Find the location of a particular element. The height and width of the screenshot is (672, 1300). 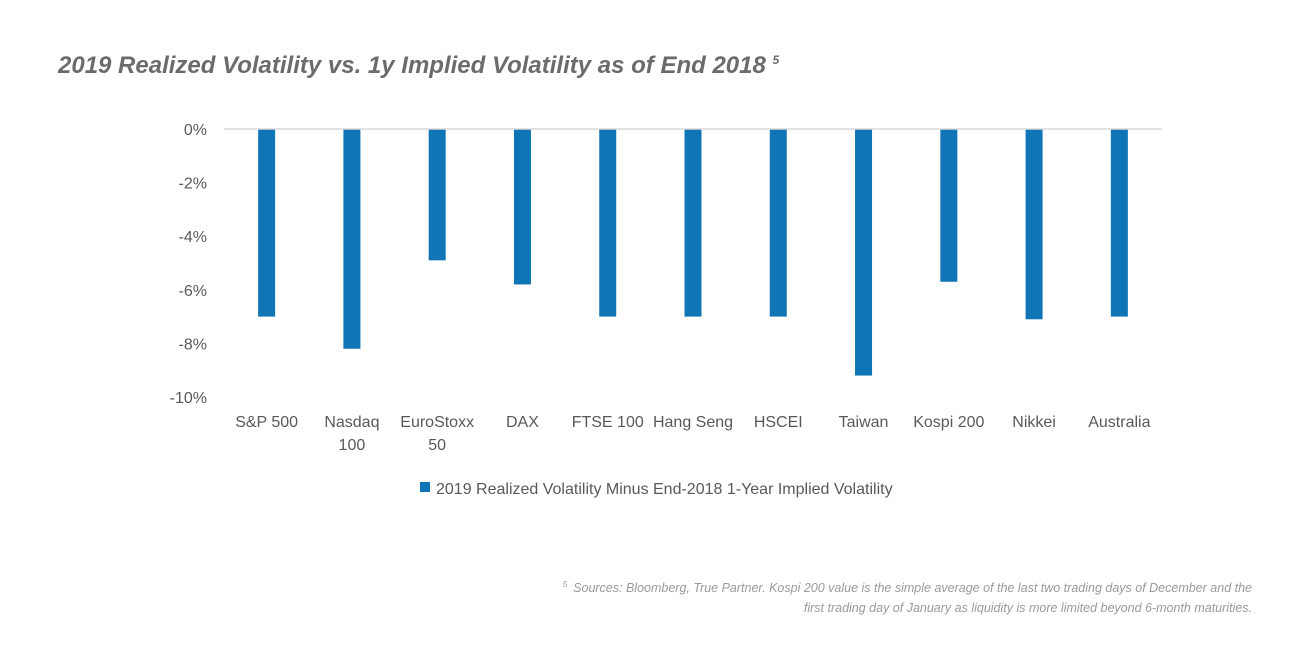

x-tick-label: Kospi 200 is located at coordinates (948, 422).